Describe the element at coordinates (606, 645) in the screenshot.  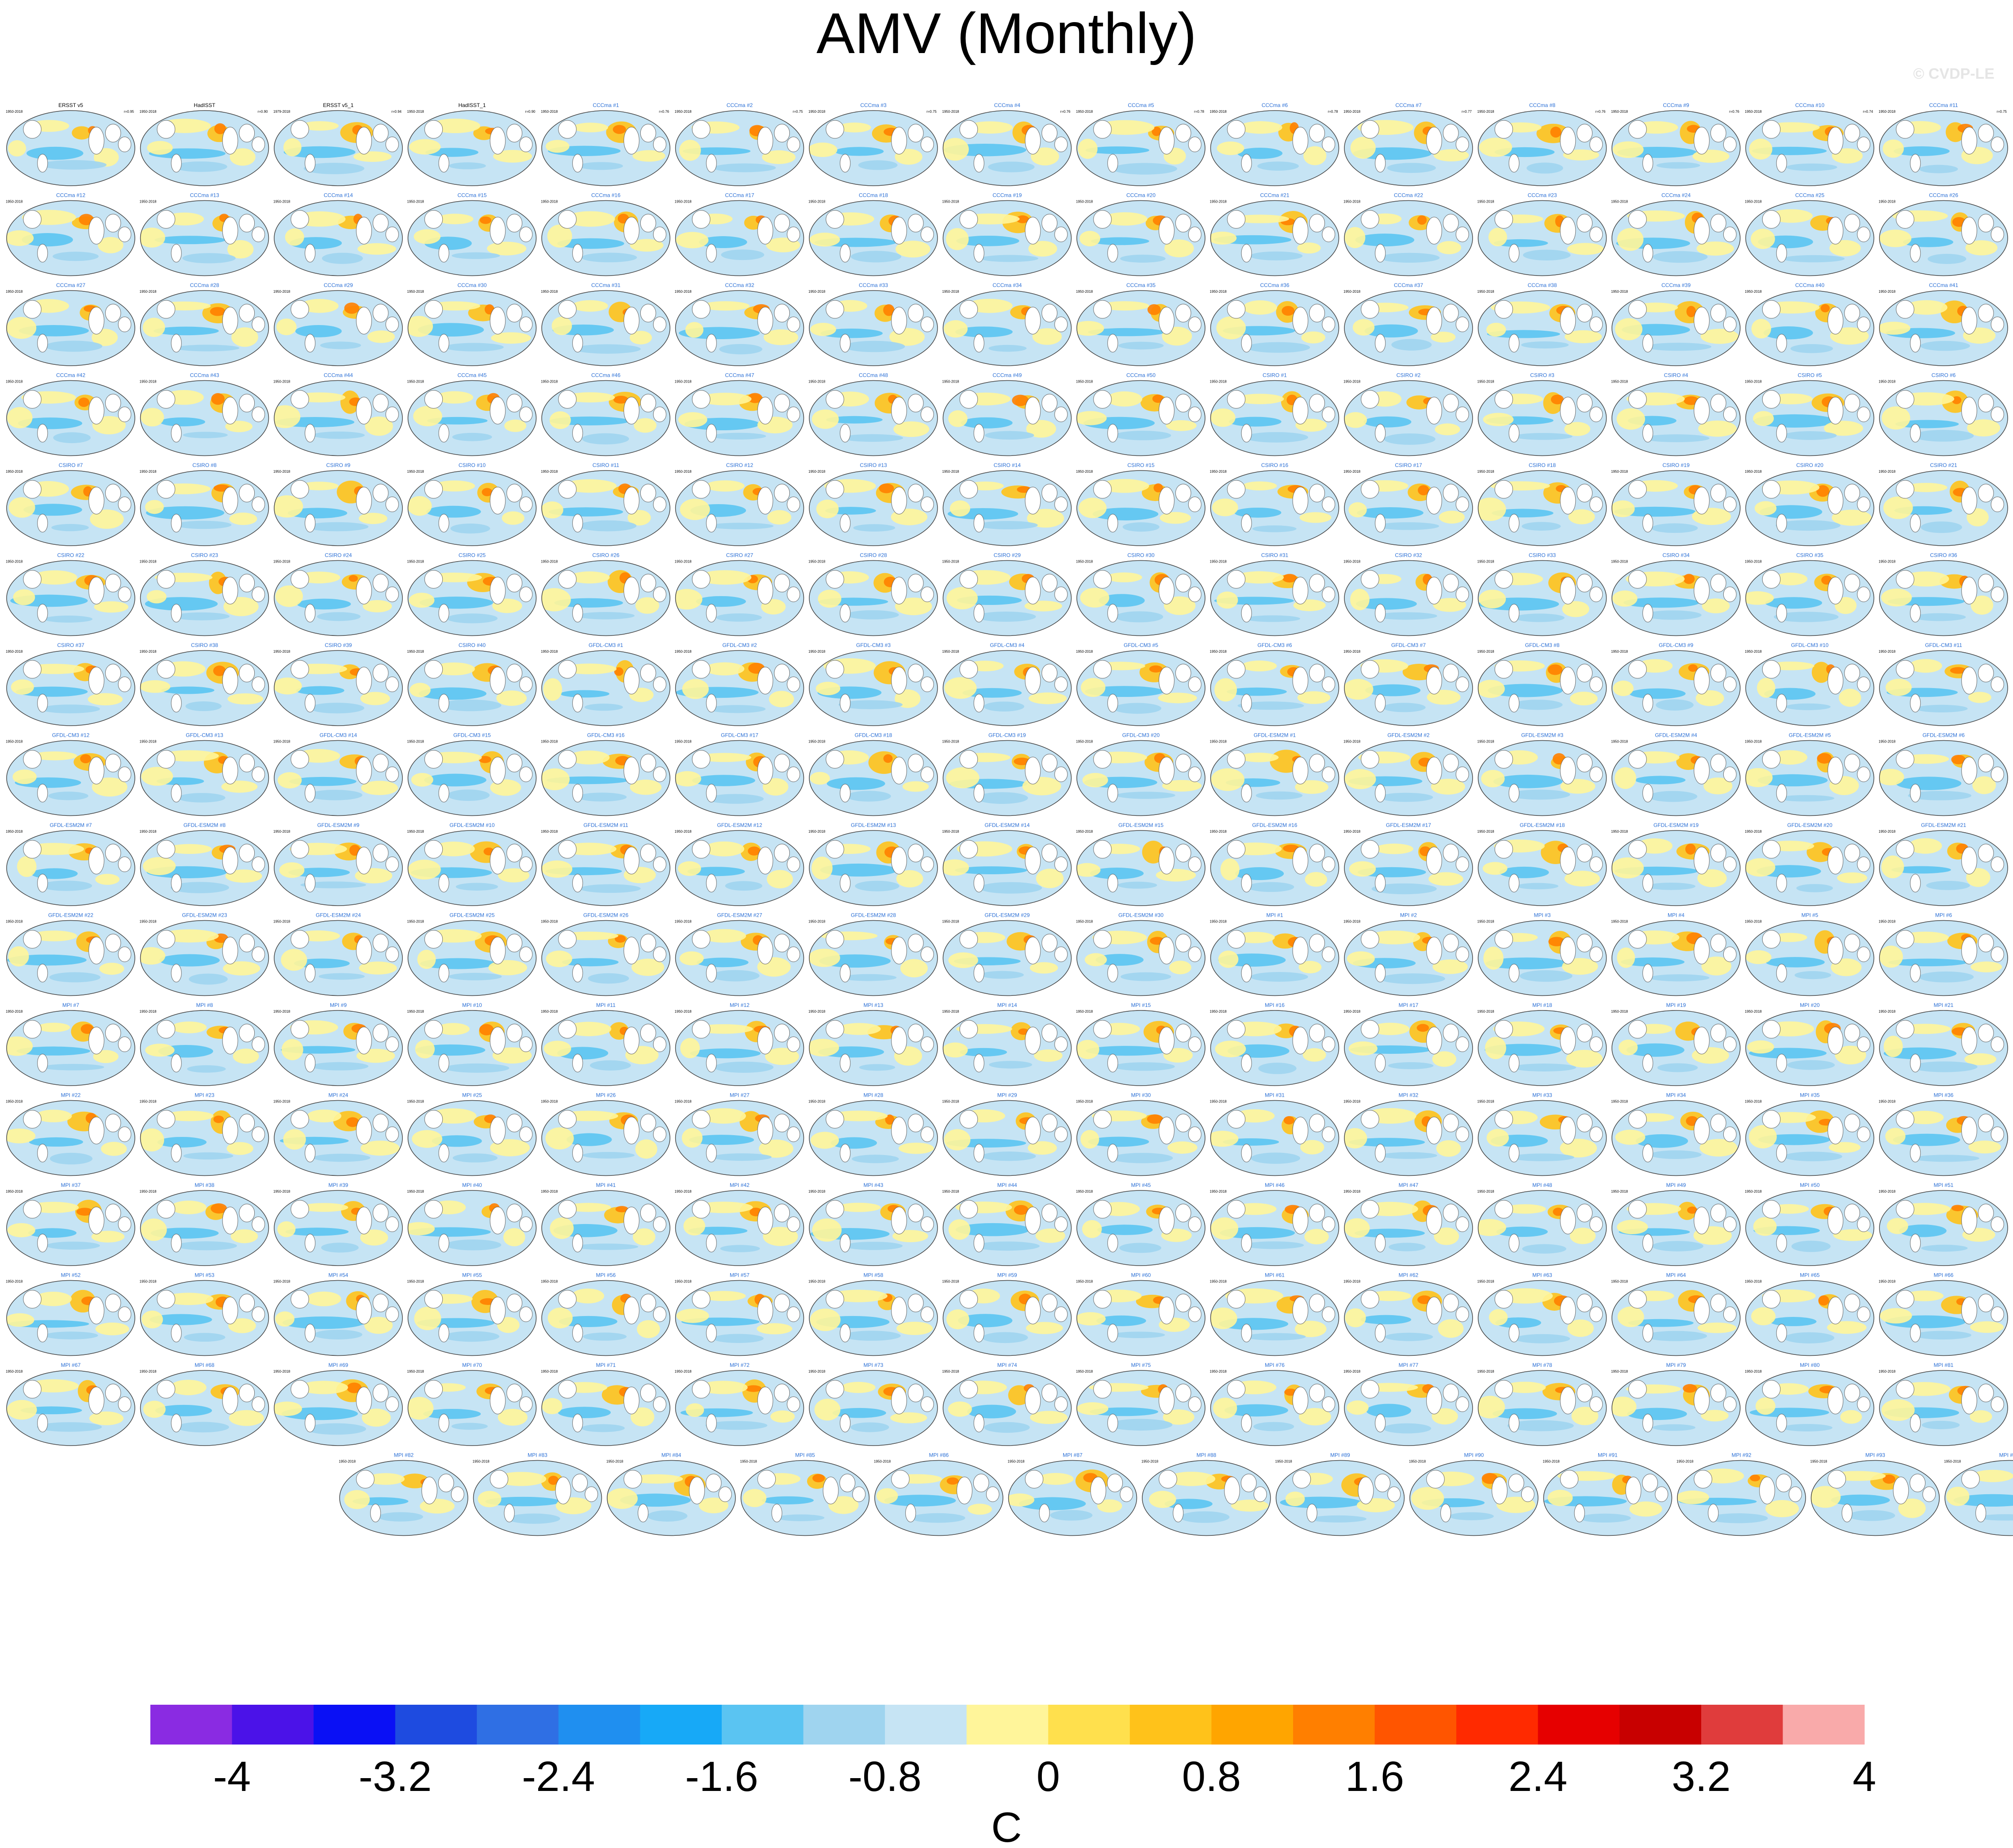
I see `panel-title: GFDL-CM3 #1` at that location.